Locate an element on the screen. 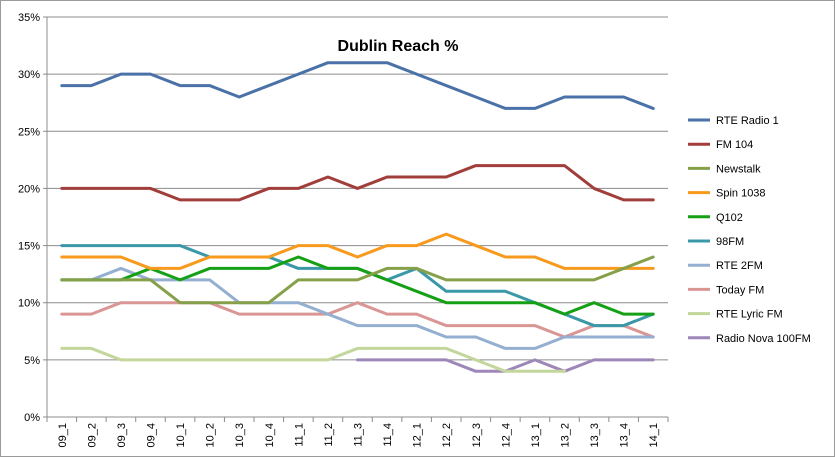 This screenshot has height=457, width=835. chart-title: Dublin Reach % is located at coordinates (398, 46).